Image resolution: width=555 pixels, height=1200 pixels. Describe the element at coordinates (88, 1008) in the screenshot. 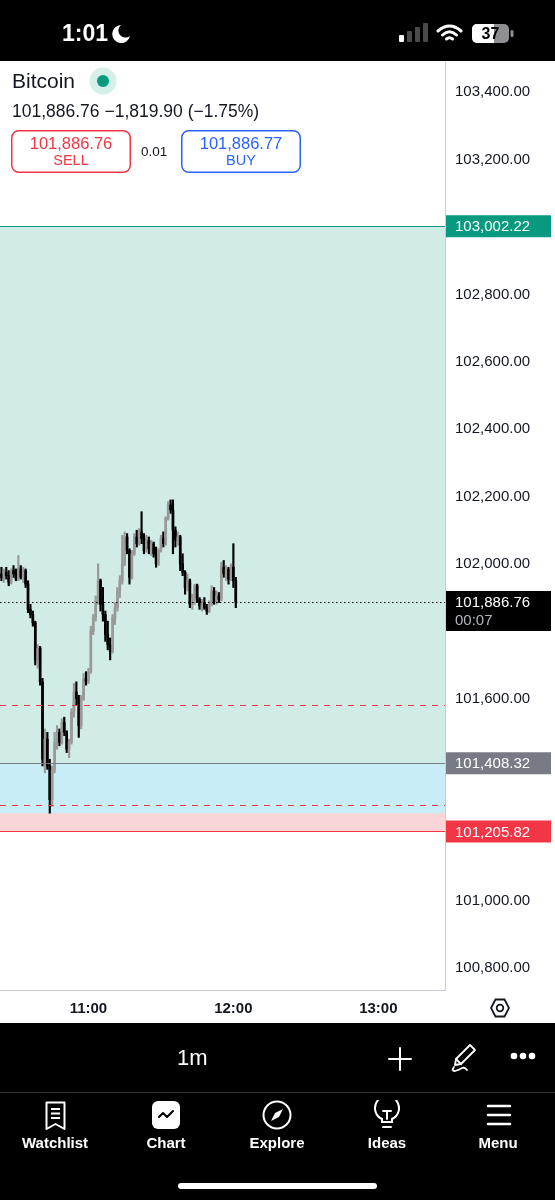

I see `x-tick-label: 11:00` at that location.